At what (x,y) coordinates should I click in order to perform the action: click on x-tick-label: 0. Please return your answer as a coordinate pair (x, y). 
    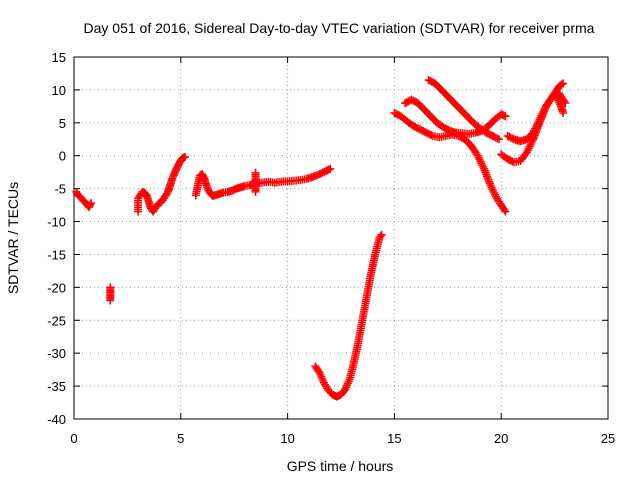
    Looking at the image, I should click on (73, 438).